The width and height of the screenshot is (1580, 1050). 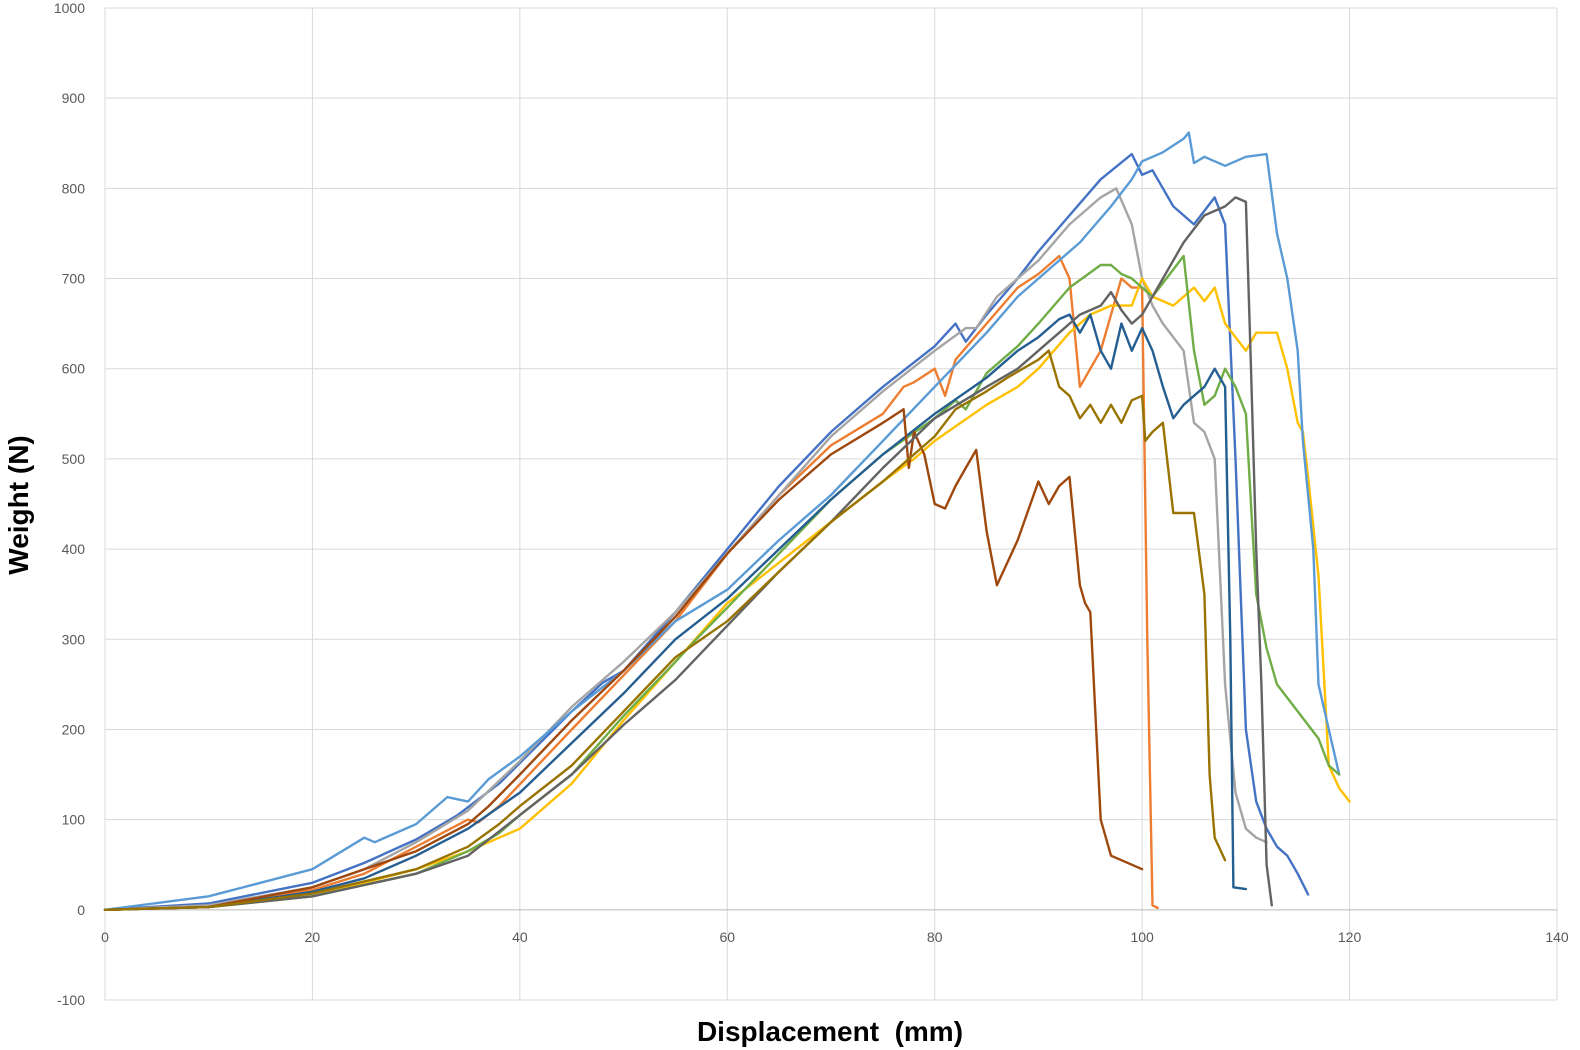 I want to click on y-axis-title: Weight (N), so click(x=18, y=504).